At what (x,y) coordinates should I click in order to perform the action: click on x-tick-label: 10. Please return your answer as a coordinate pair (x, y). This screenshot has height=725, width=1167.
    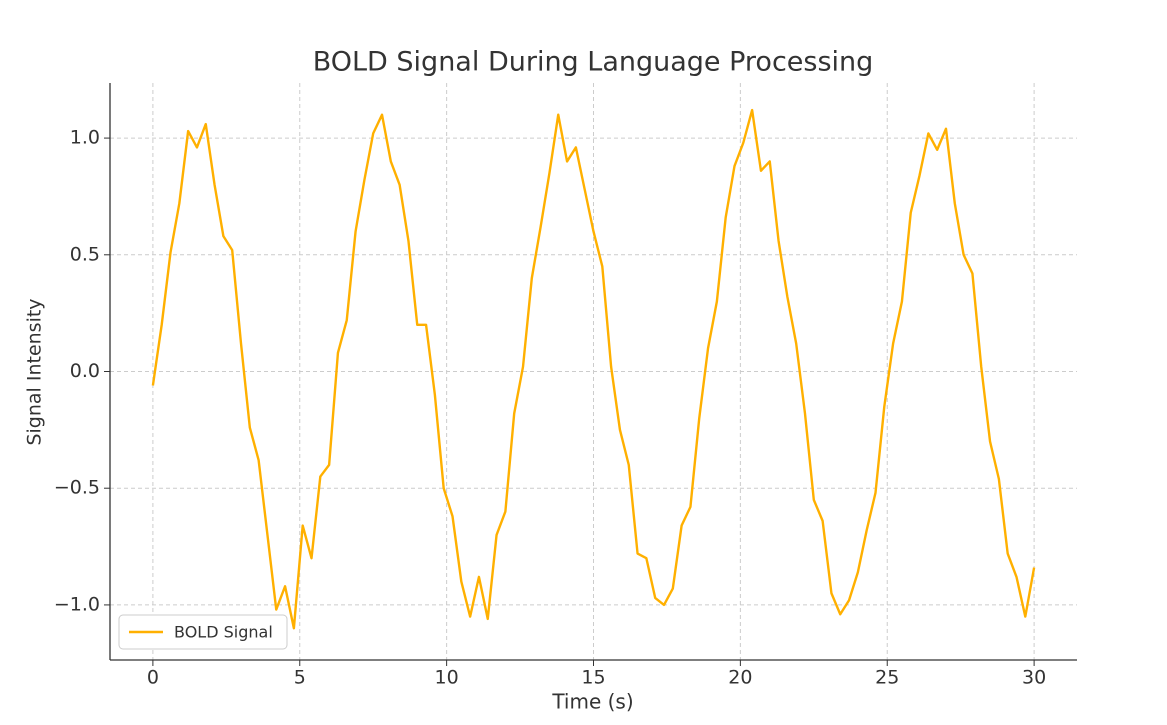
    Looking at the image, I should click on (447, 678).